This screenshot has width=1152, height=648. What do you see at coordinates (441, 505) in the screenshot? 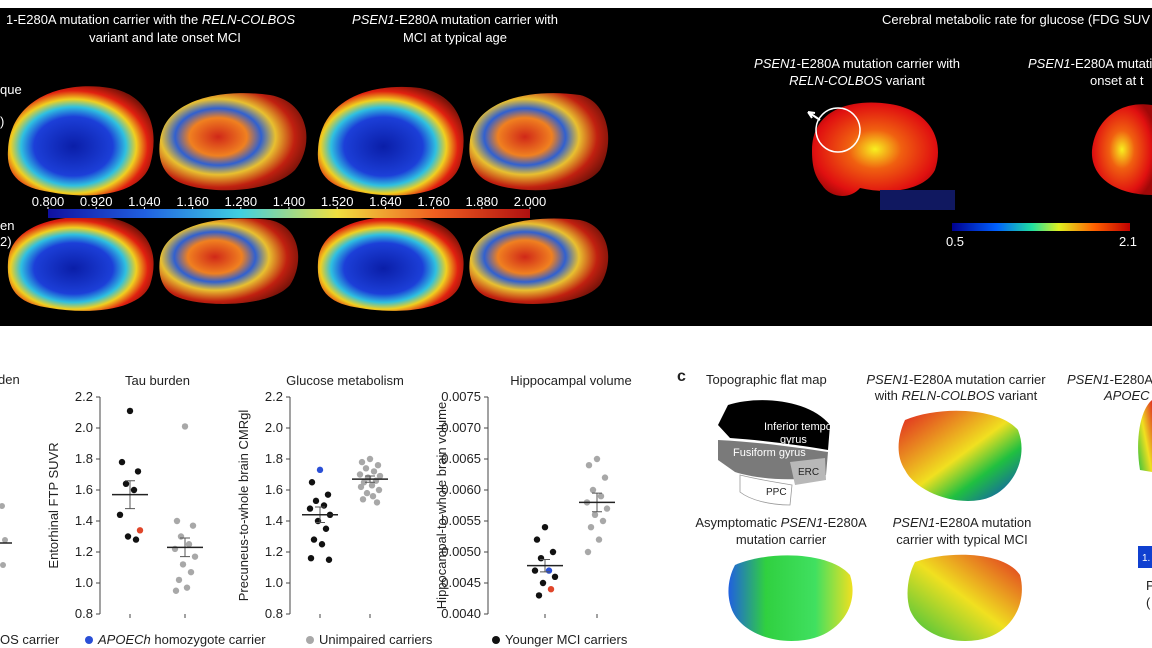
I see `y-axis-label: Hippocampal-to-whole brain volume` at bounding box center [441, 505].